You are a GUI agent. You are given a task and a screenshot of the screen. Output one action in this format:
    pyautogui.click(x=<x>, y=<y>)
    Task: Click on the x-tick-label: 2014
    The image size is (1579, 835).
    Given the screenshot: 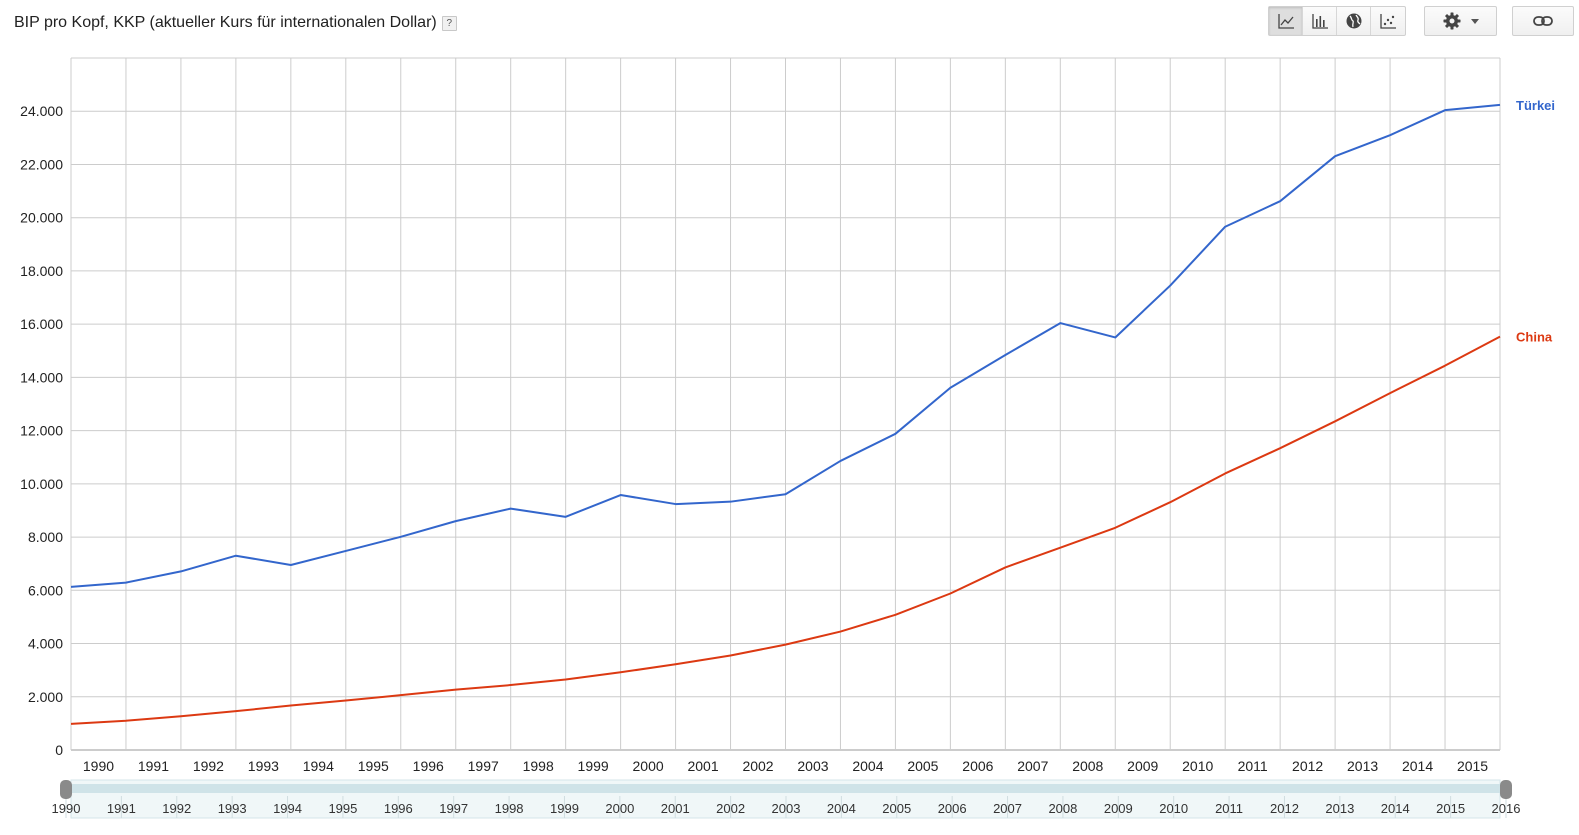 What is the action you would take?
    pyautogui.click(x=1417, y=766)
    